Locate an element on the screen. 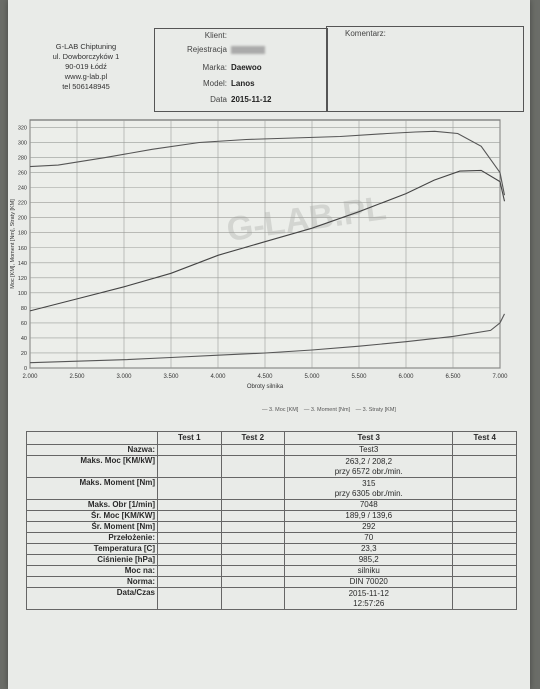  results-row-label: Moc na: is located at coordinates (92, 571).